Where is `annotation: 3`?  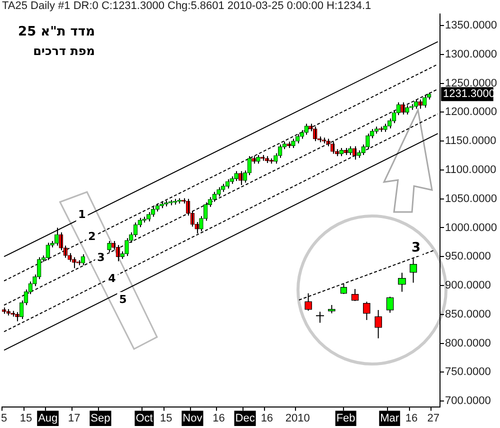 annotation: 3 is located at coordinates (101, 257).